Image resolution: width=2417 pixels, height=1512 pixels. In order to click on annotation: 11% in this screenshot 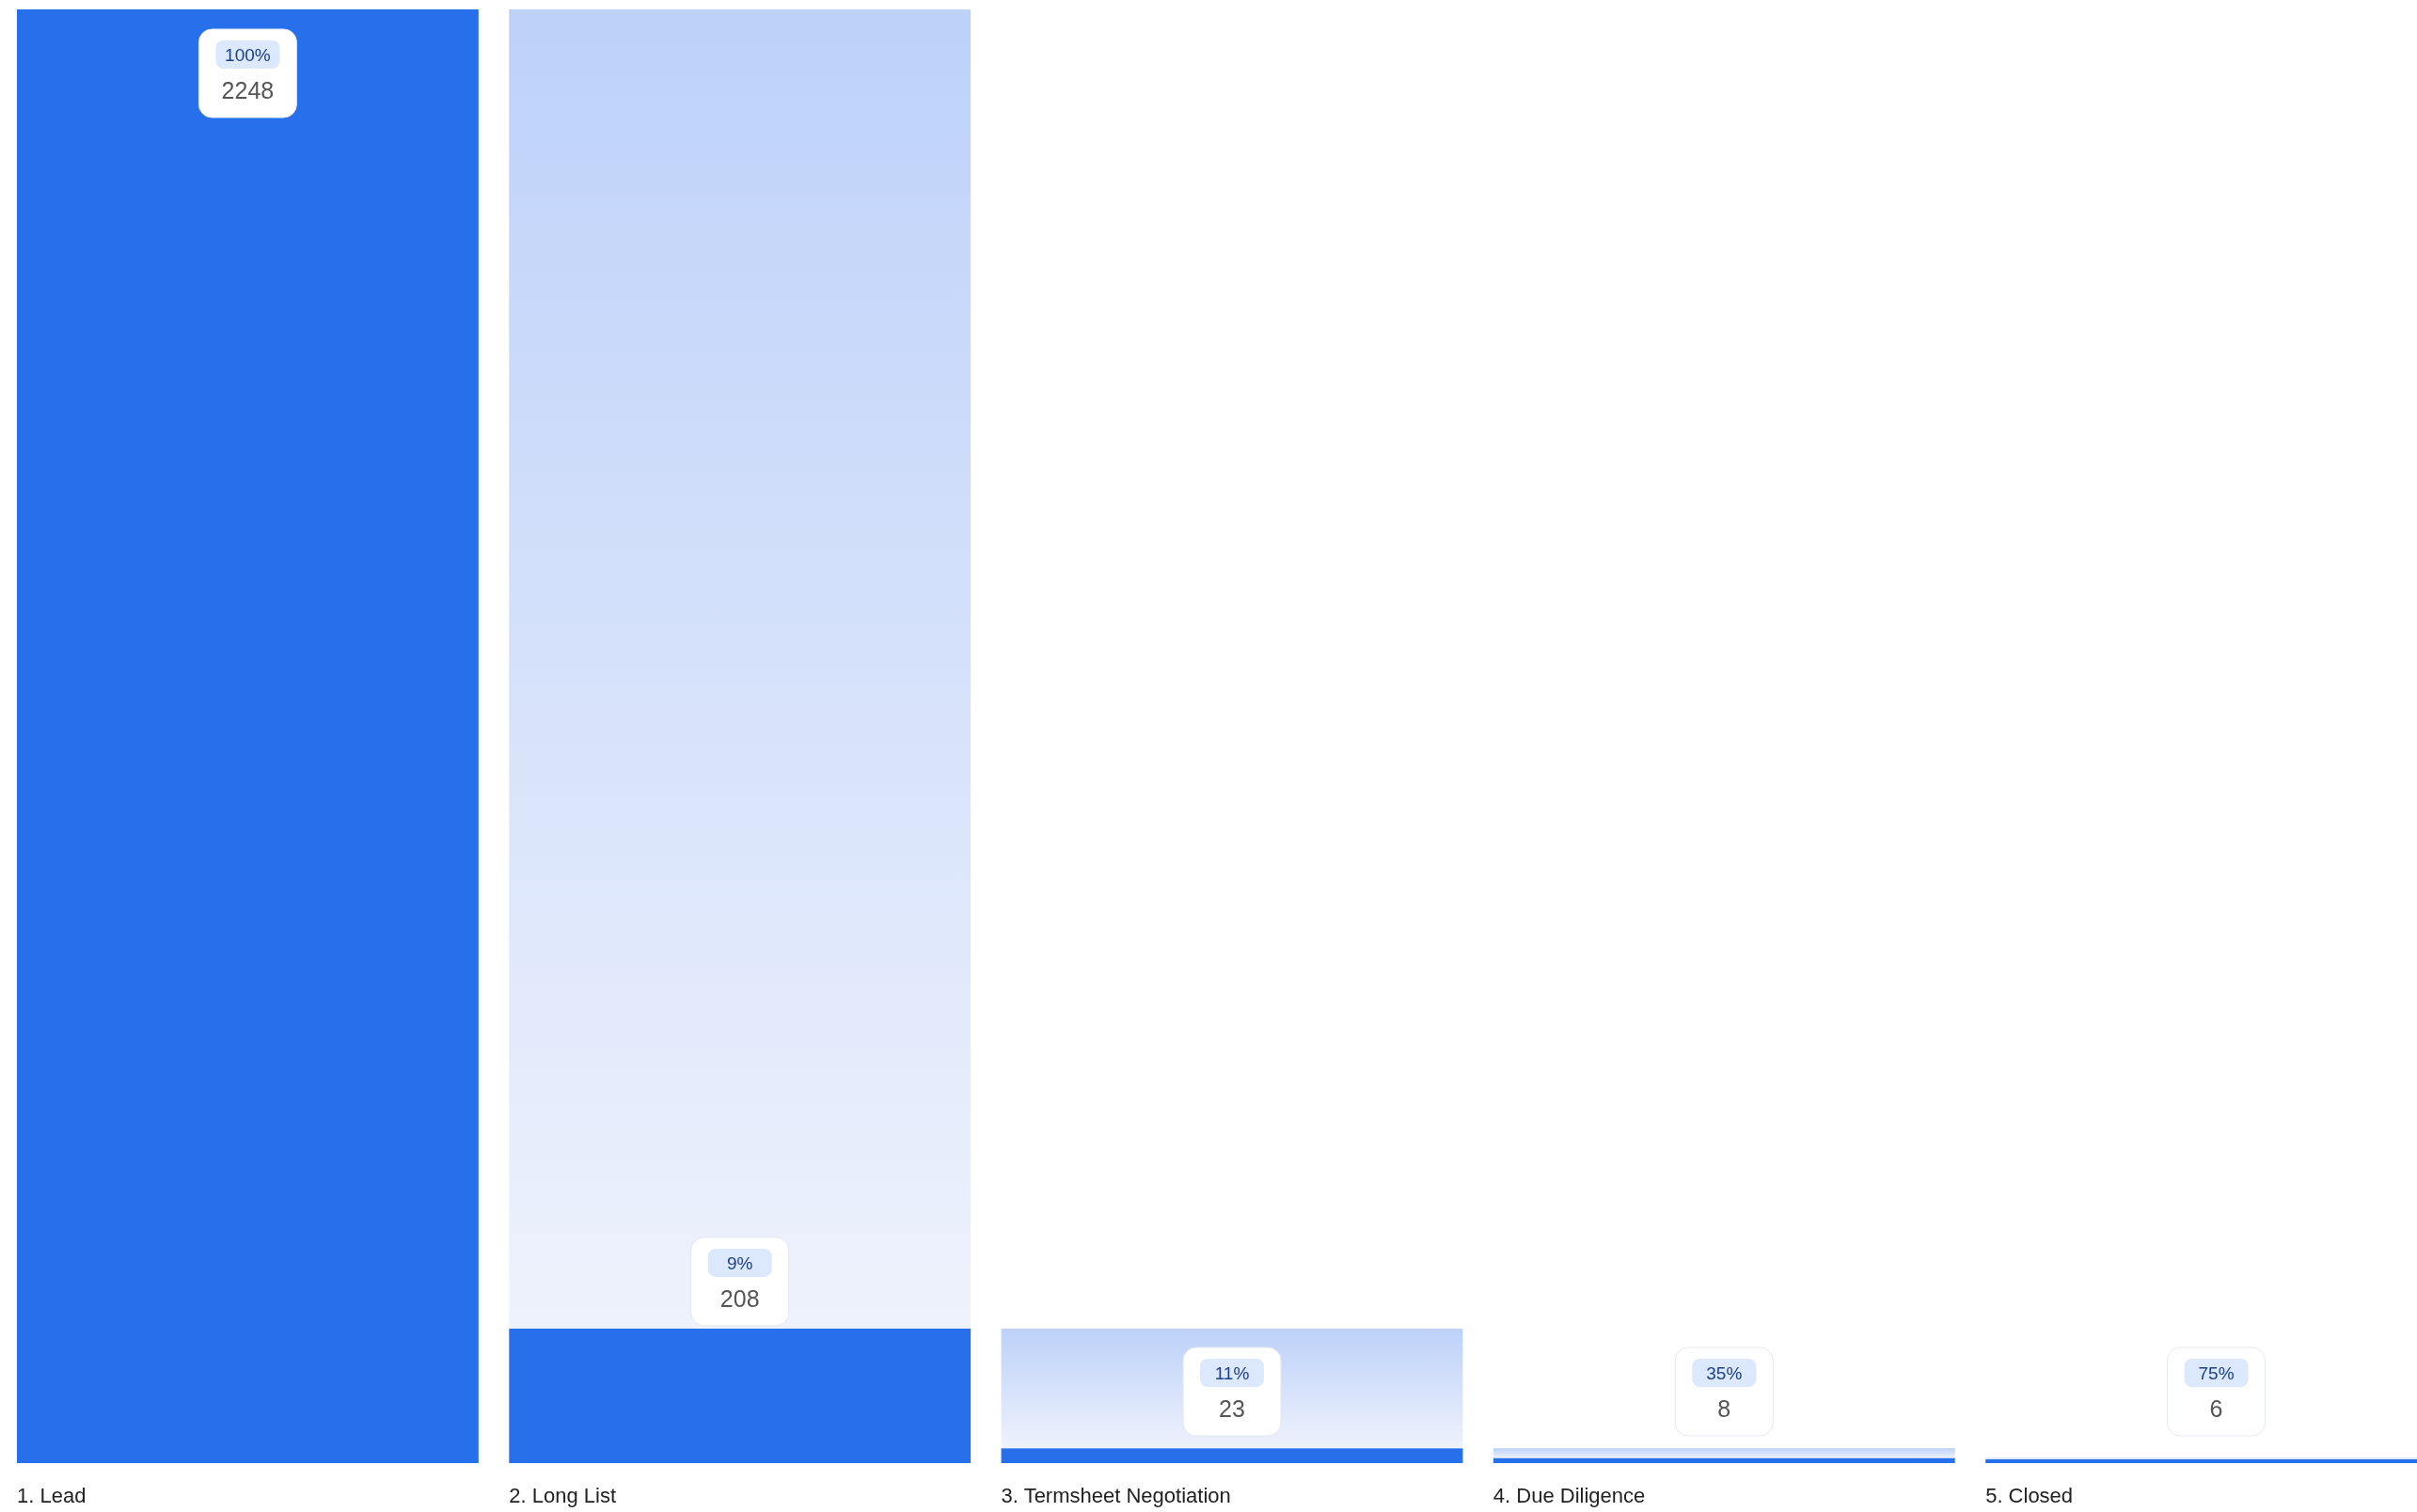, I will do `click(1232, 1373)`.